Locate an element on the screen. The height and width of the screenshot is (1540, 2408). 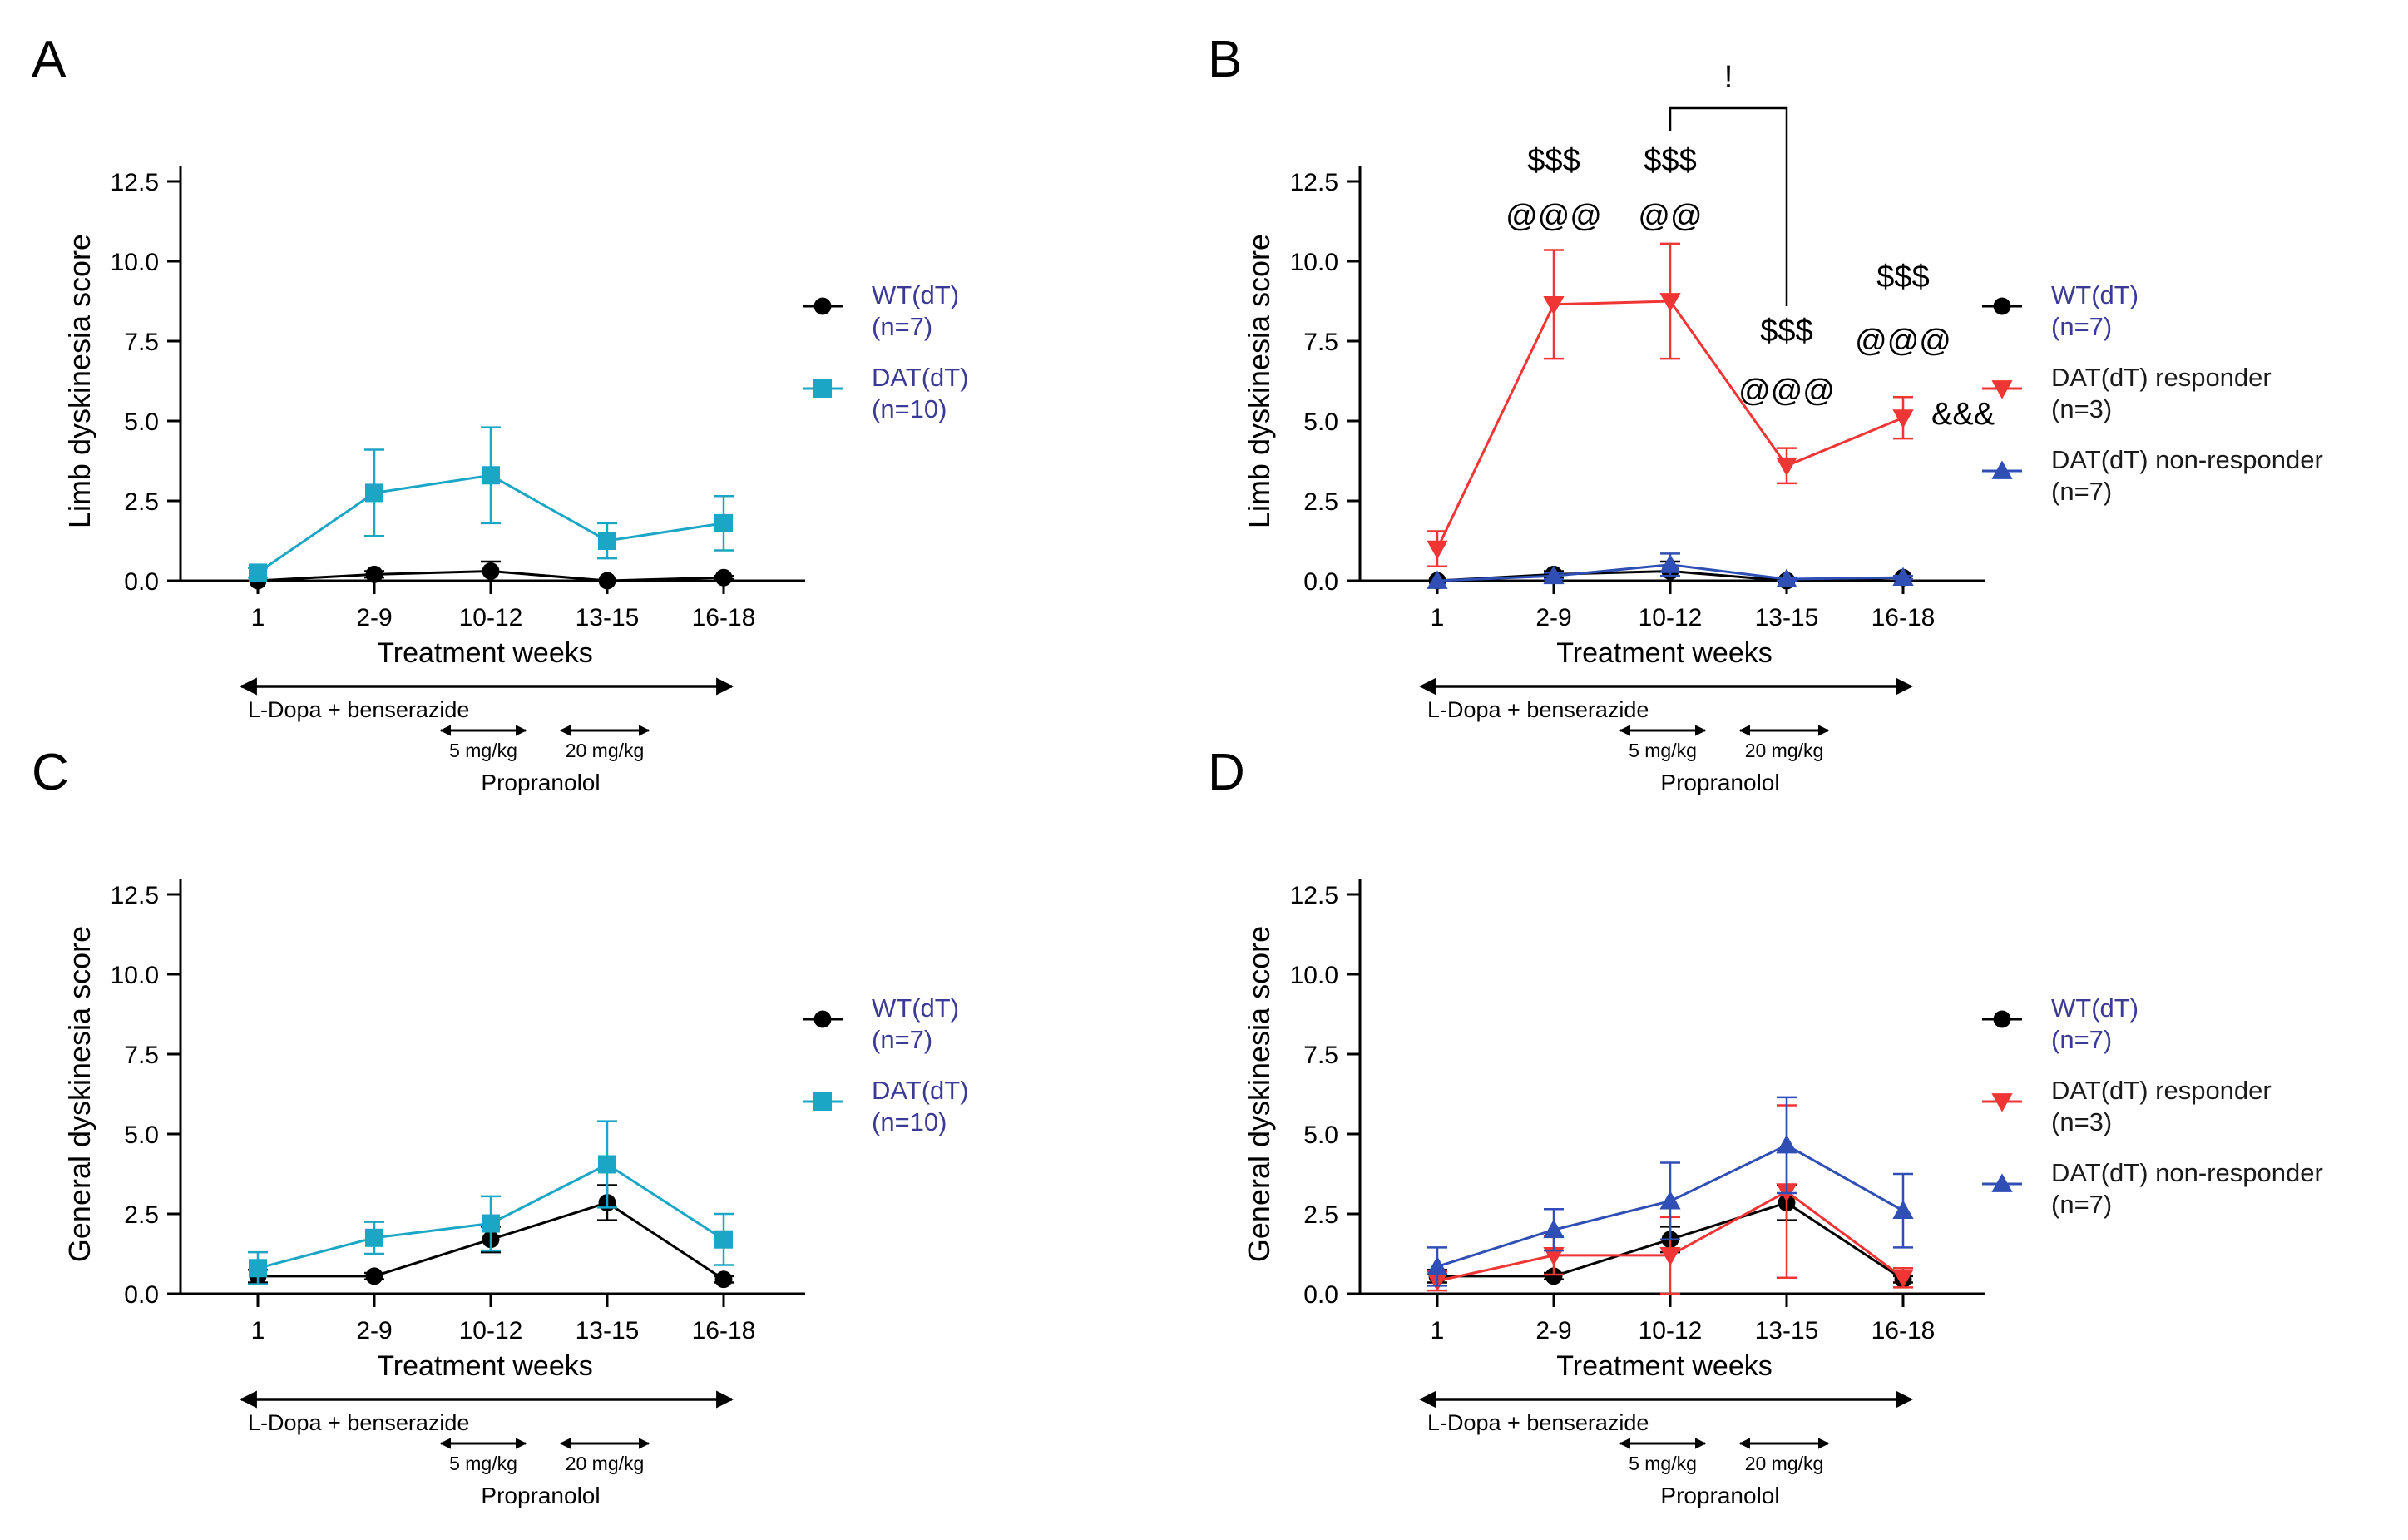
y-tick-label: 5.0 is located at coordinates (1320, 422).